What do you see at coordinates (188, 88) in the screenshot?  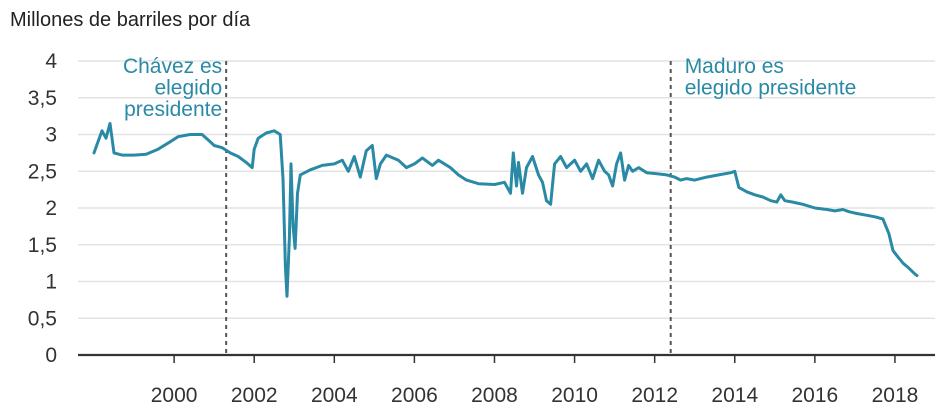 I see `event-annotation-line: elegido` at bounding box center [188, 88].